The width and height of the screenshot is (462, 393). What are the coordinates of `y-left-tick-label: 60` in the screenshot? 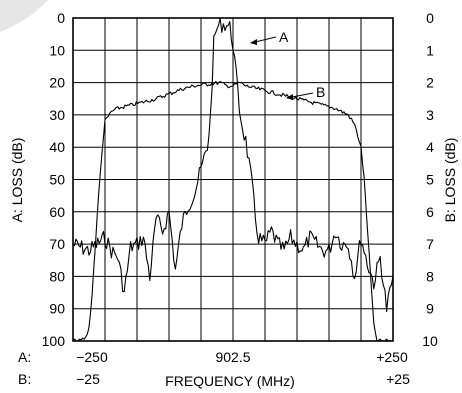 It's located at (57, 212).